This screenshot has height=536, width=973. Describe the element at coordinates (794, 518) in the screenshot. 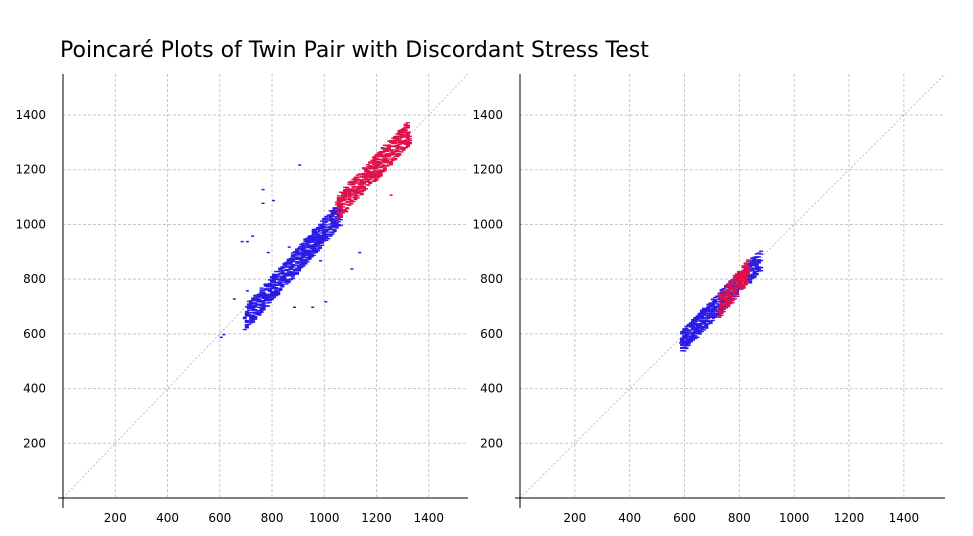

I see `x-tick-label: 1000` at that location.